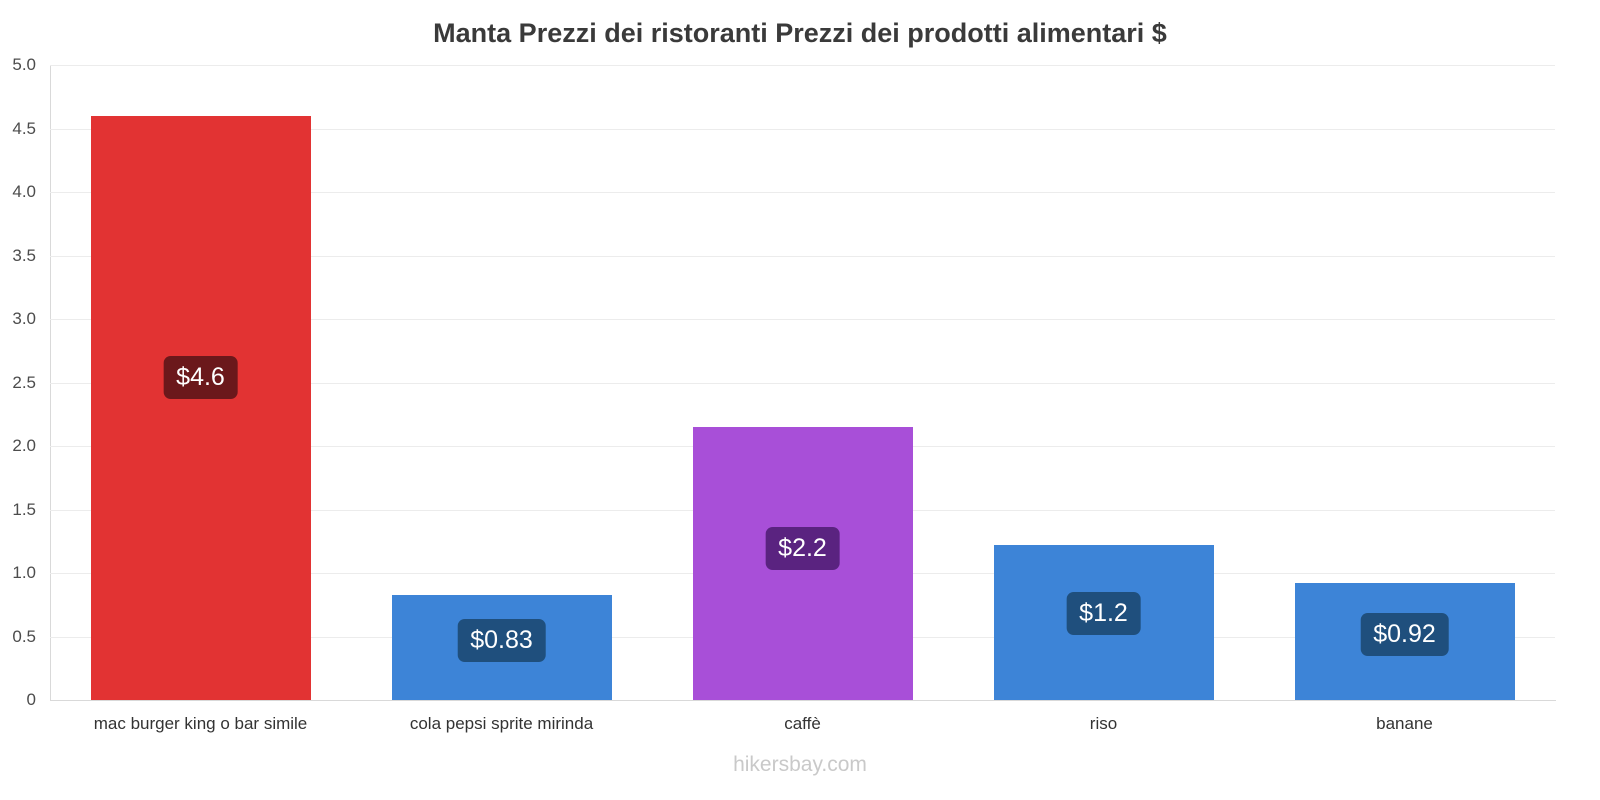  Describe the element at coordinates (24, 572) in the screenshot. I see `y-tick-label: 1.0` at that location.